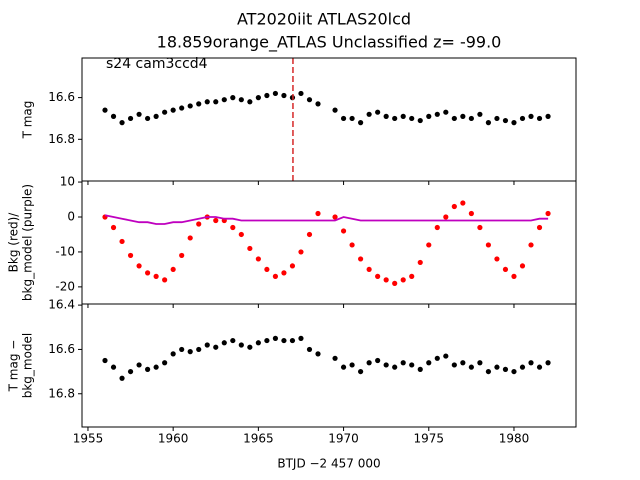 This screenshot has width=640, height=480. I want to click on y-tick-label: 16.4, so click(61, 305).